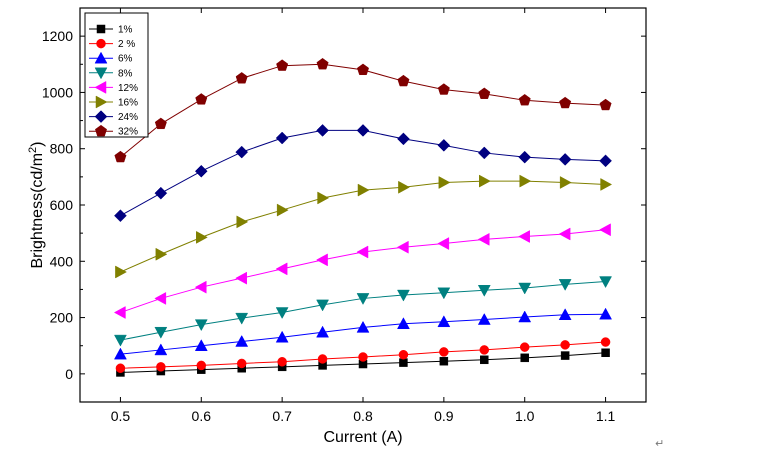  Describe the element at coordinates (363, 416) in the screenshot. I see `x-tick-label: 0.8` at that location.